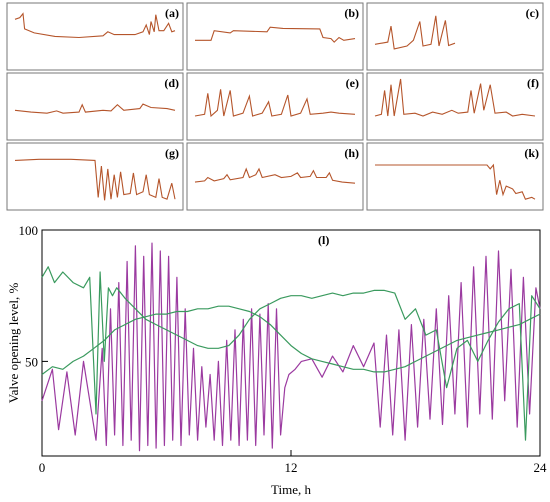 The image size is (550, 502). Describe the element at coordinates (291, 489) in the screenshot. I see `x-axis-label: Time, h` at that location.